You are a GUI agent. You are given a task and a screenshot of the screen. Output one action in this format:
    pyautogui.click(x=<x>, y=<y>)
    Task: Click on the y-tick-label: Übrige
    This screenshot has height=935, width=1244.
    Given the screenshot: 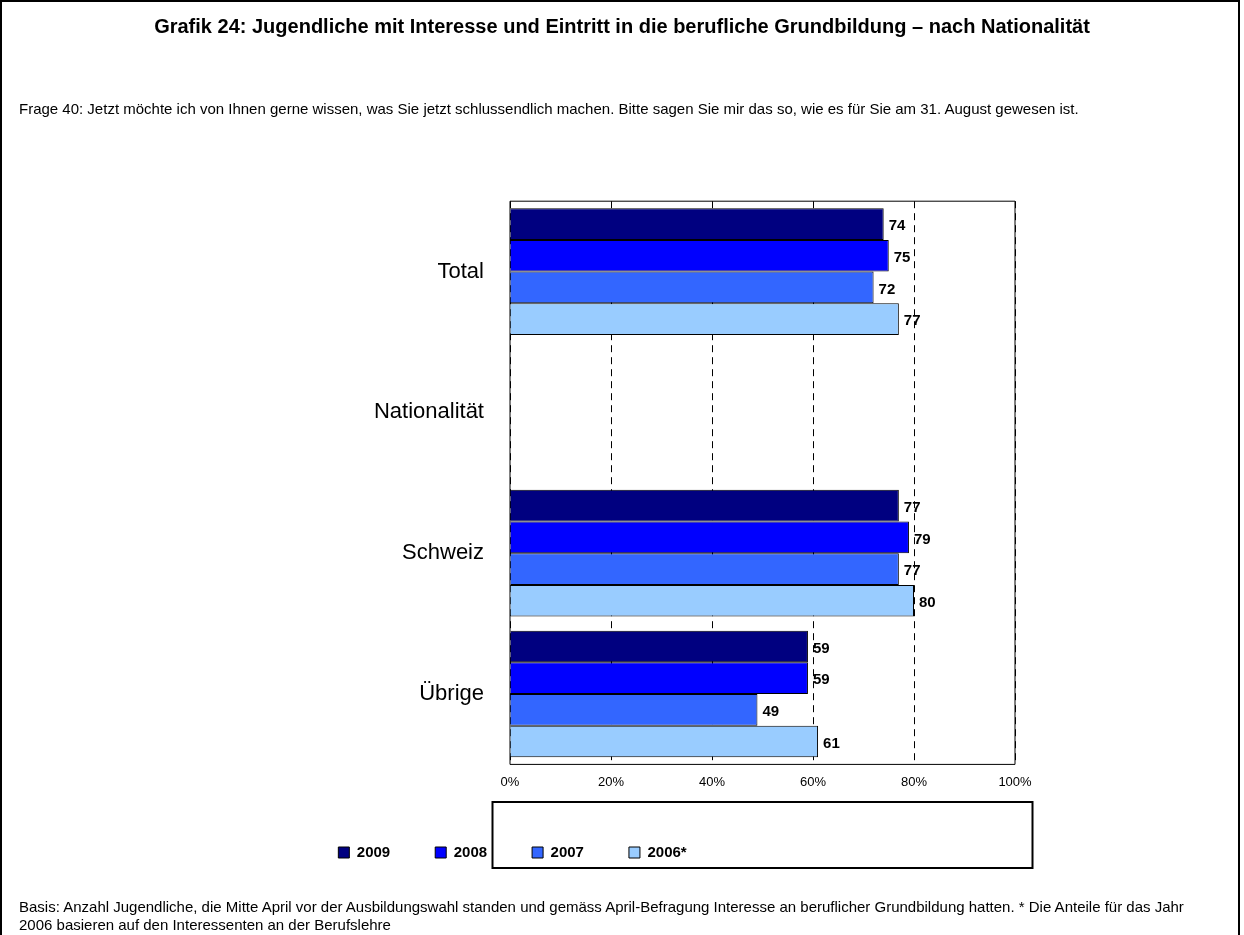 What is the action you would take?
    pyautogui.click(x=451, y=693)
    